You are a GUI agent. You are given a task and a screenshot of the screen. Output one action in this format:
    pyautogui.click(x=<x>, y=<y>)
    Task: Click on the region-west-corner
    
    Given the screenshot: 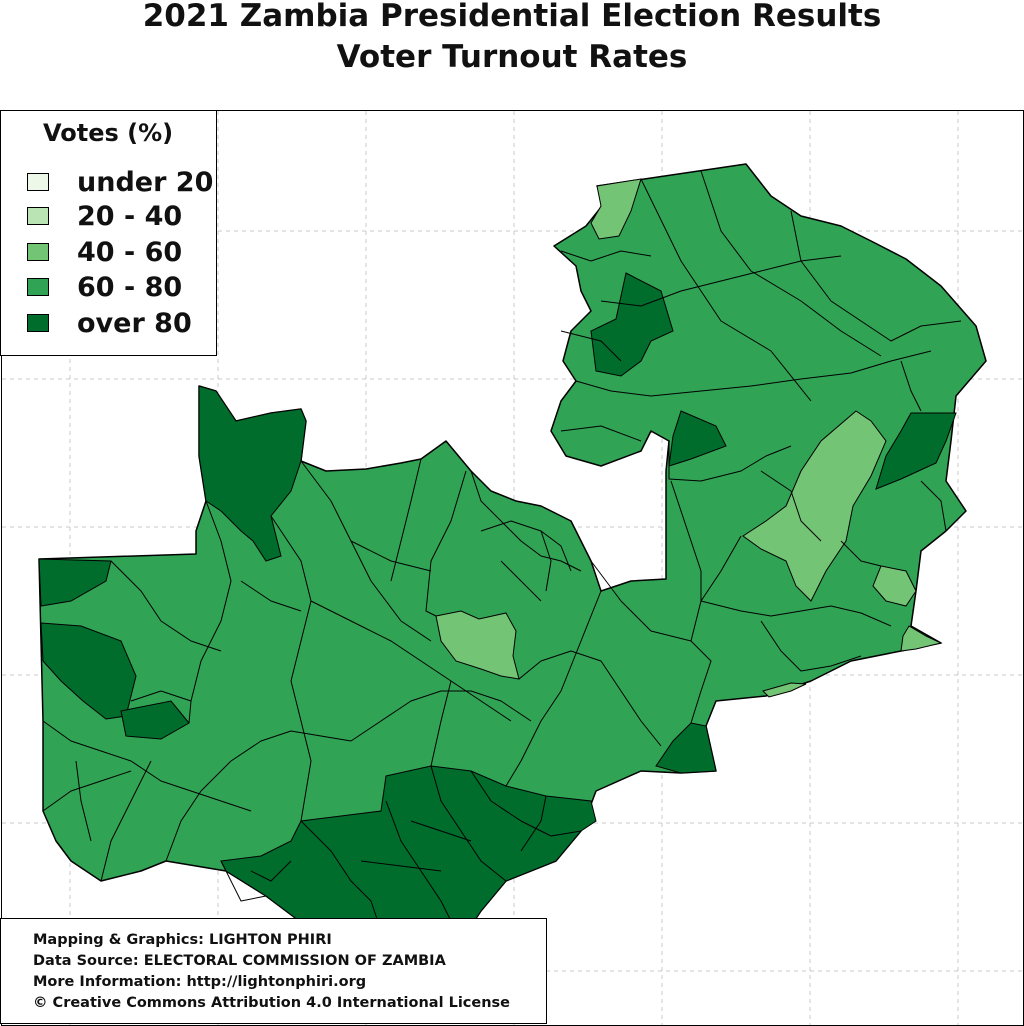 What is the action you would take?
    pyautogui.click(x=75, y=582)
    